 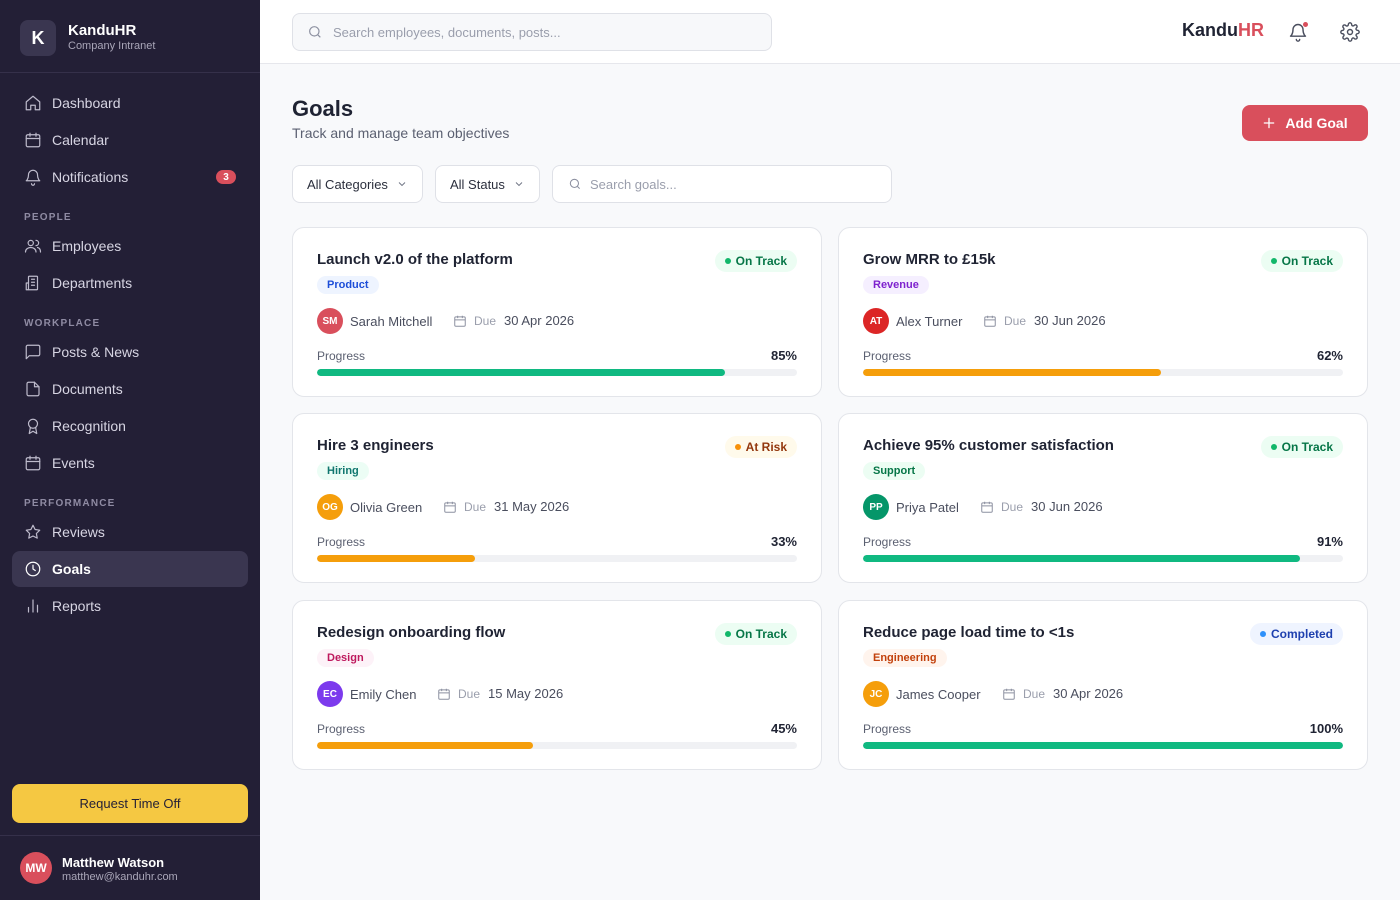 I want to click on sidebar-item-posts: Posts & News, so click(x=130, y=352).